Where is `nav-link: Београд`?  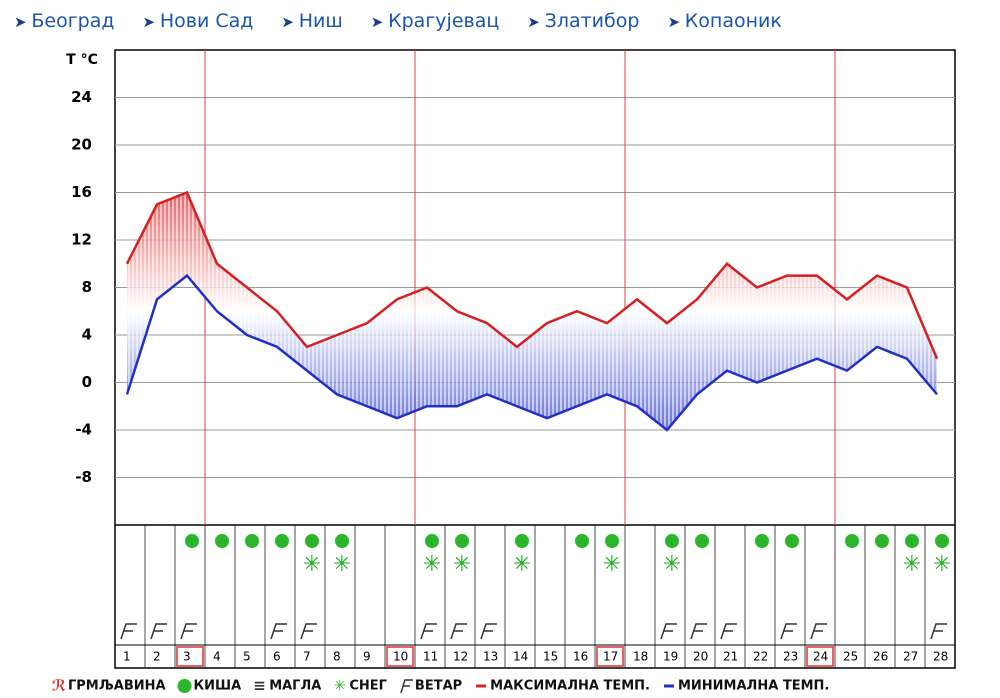 nav-link: Београд is located at coordinates (64, 21).